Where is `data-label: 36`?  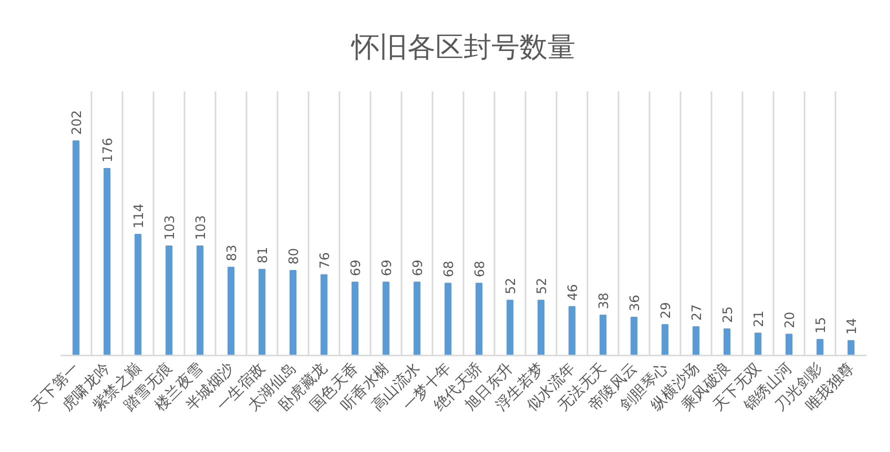 data-label: 36 is located at coordinates (635, 303).